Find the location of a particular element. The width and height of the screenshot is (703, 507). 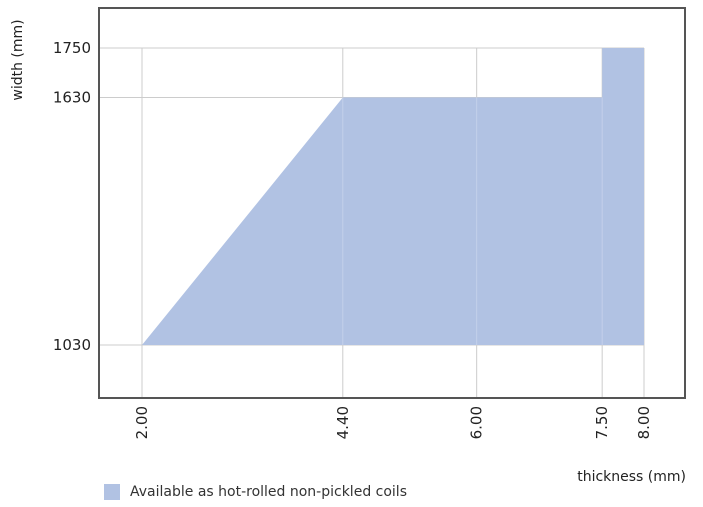

x-tick-label-4.40: 4.40 is located at coordinates (343, 422).